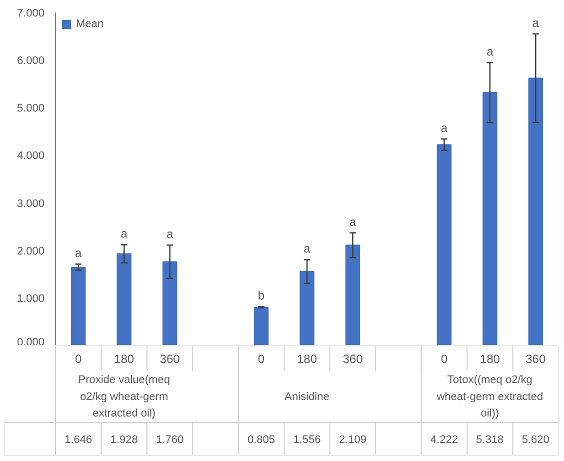 Image resolution: width=564 pixels, height=461 pixels. Describe the element at coordinates (124, 440) in the screenshot. I see `data-label: 1.928` at that location.